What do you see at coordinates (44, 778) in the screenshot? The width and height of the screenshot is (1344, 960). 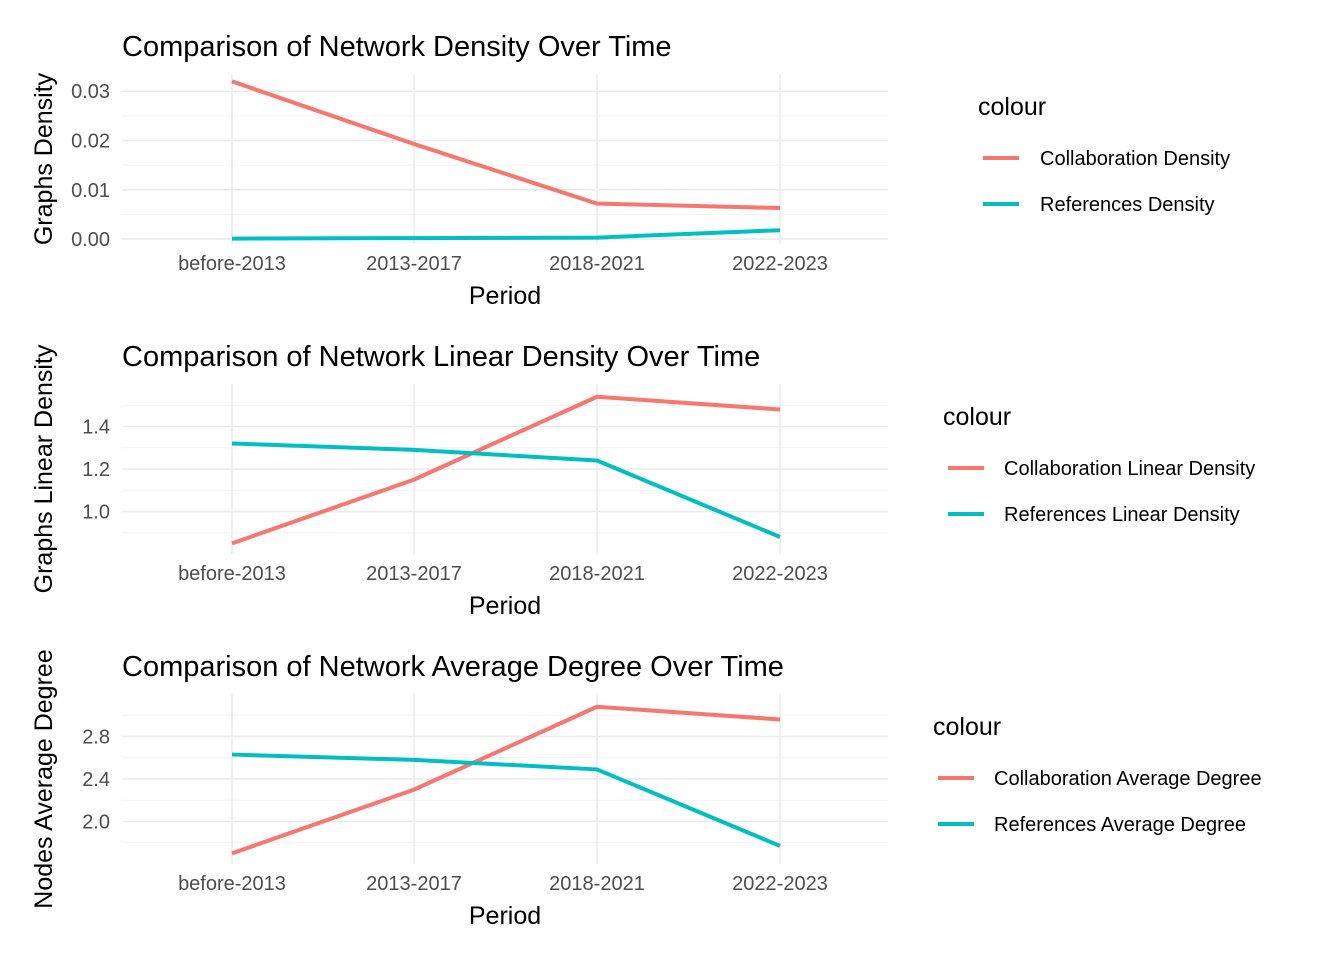 I see `y-axis-label: Nodes Average Degree` at bounding box center [44, 778].